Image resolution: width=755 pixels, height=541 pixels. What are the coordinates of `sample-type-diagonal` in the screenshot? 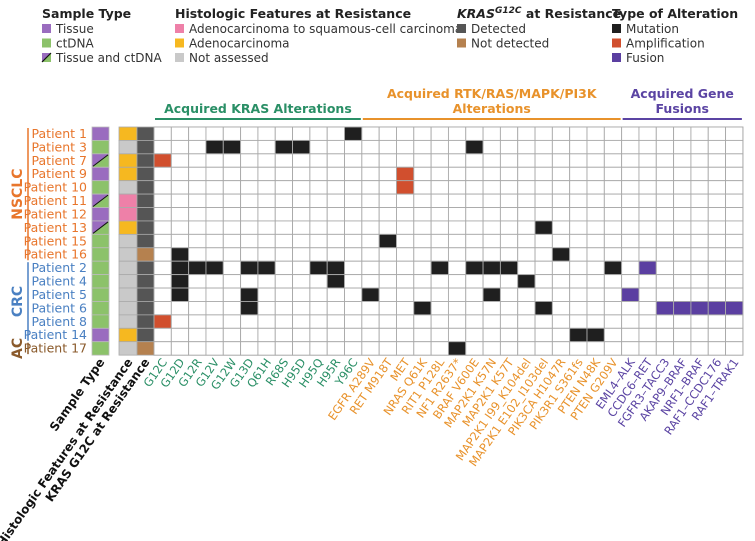 It's located at (100, 160).